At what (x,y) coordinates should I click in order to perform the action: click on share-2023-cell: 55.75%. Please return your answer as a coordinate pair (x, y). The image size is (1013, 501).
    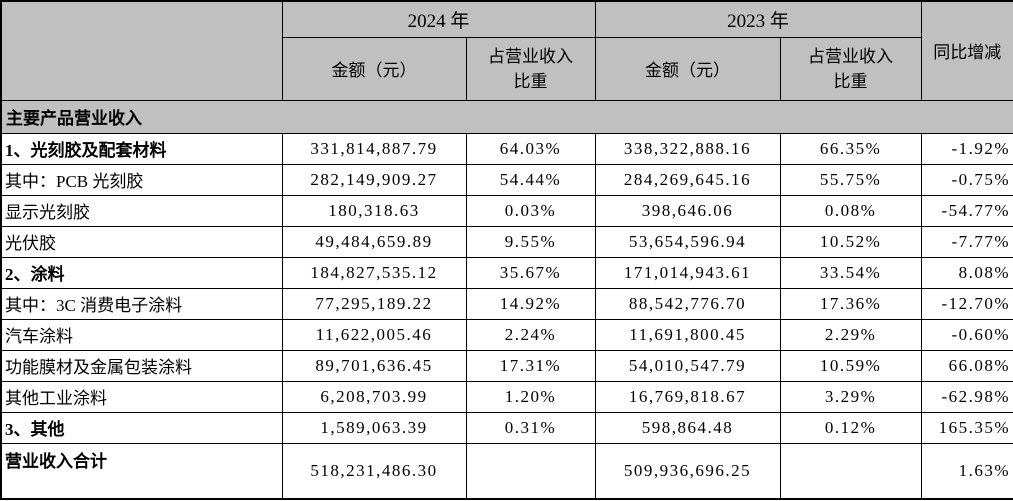
    Looking at the image, I should click on (850, 179).